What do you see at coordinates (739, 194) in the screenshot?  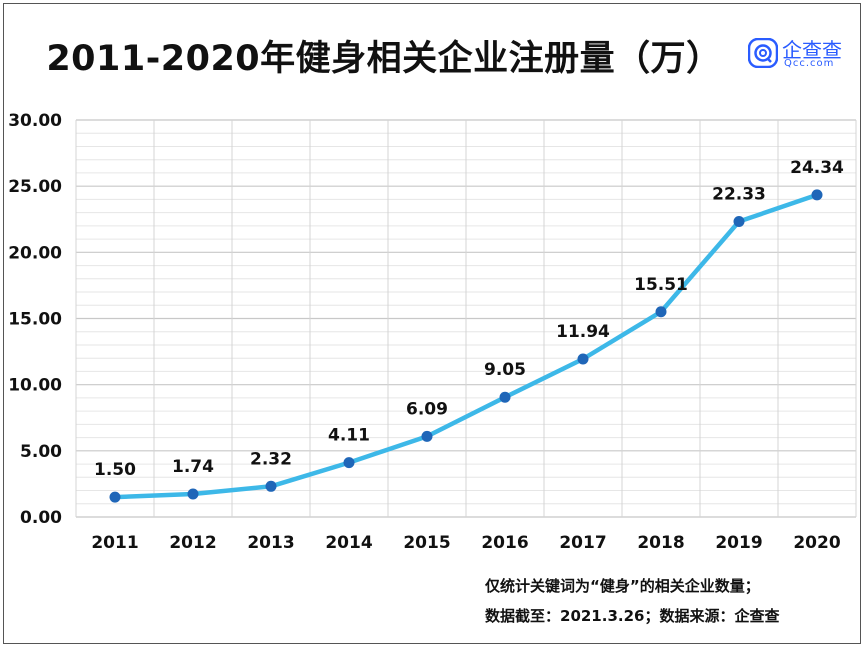 I see `data-label: 22.33` at bounding box center [739, 194].